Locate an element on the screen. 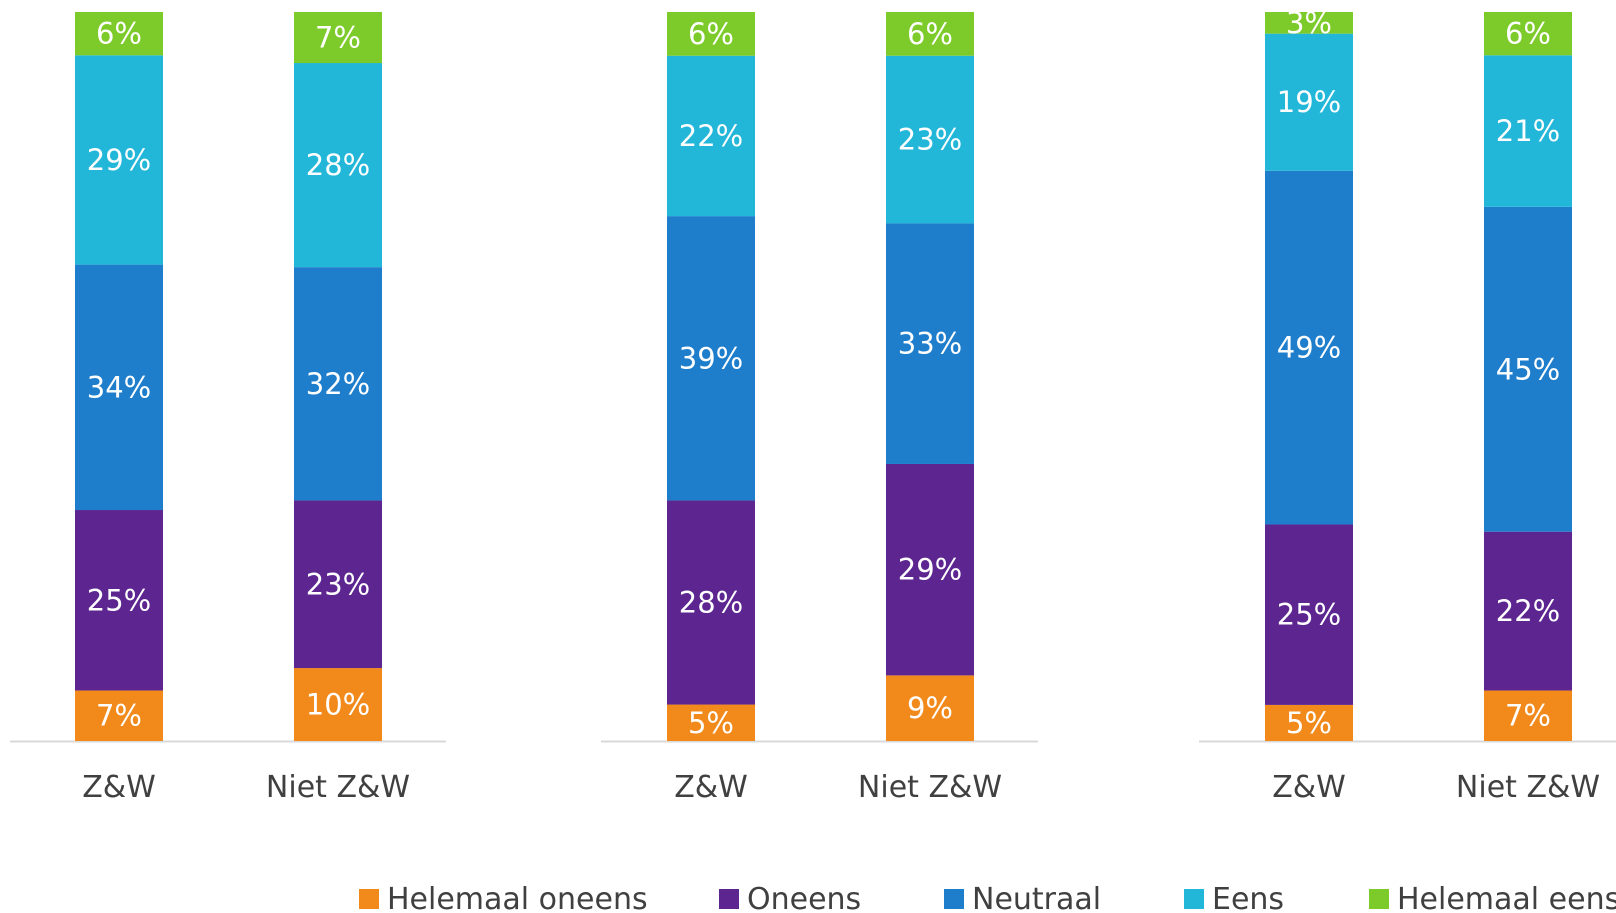  legend-item: Helemaal eens is located at coordinates (1492, 897).